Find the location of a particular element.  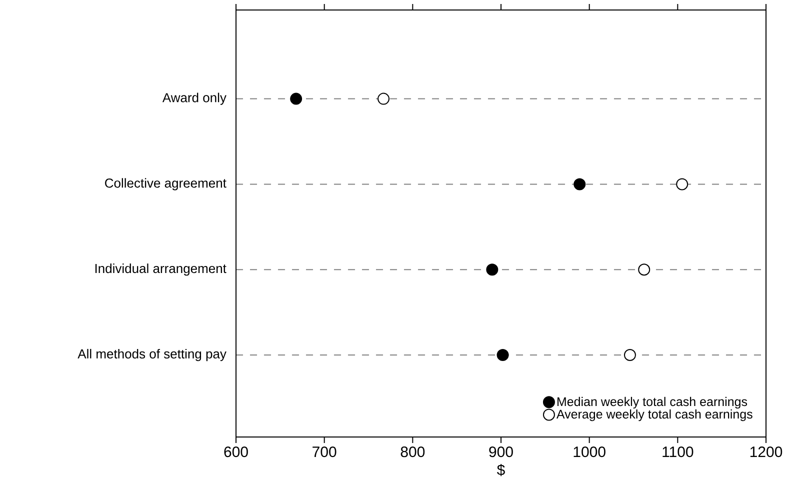

x-tick-label: 1200 is located at coordinates (766, 452).